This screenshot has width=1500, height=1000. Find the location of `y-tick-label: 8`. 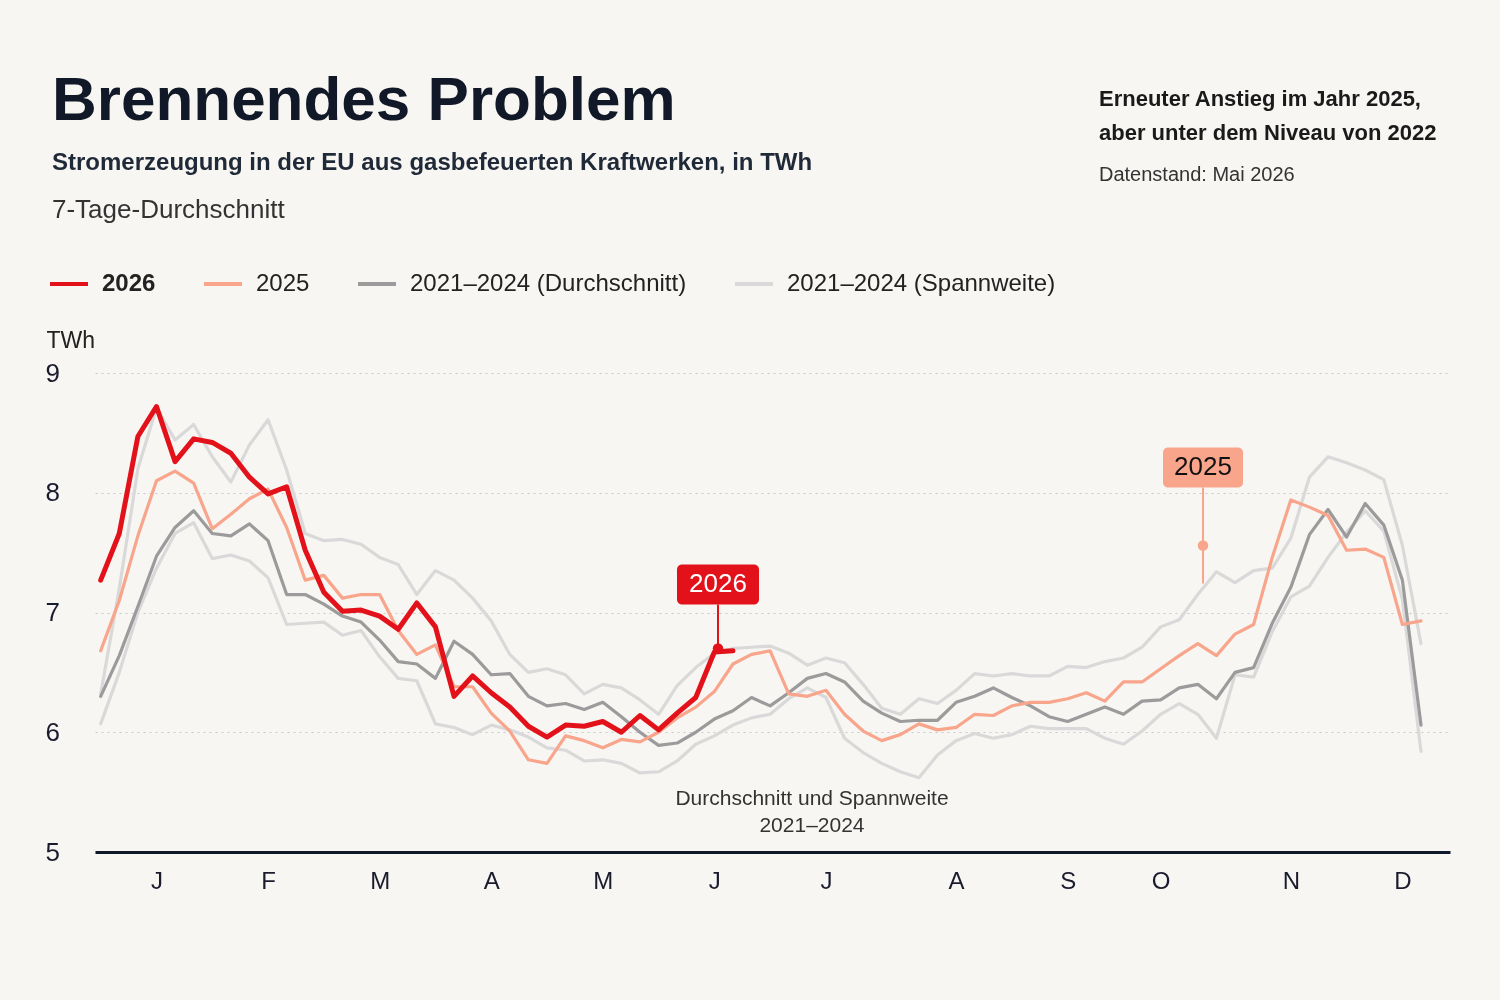

y-tick-label: 8 is located at coordinates (52, 492).